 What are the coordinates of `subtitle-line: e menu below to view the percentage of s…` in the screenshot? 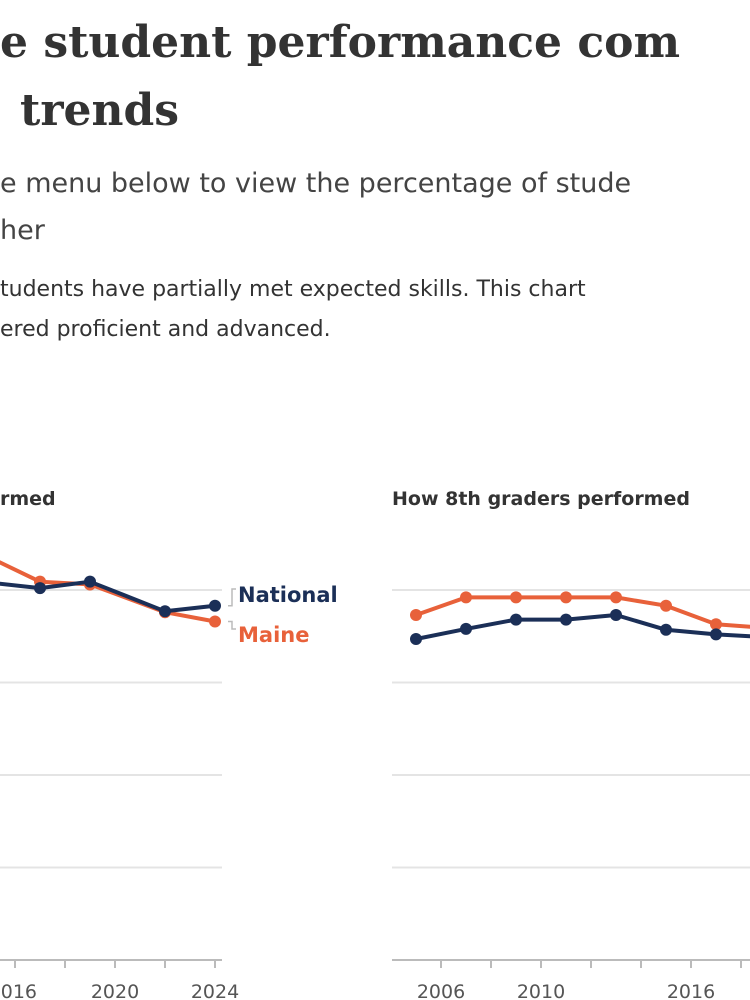 It's located at (315, 183).